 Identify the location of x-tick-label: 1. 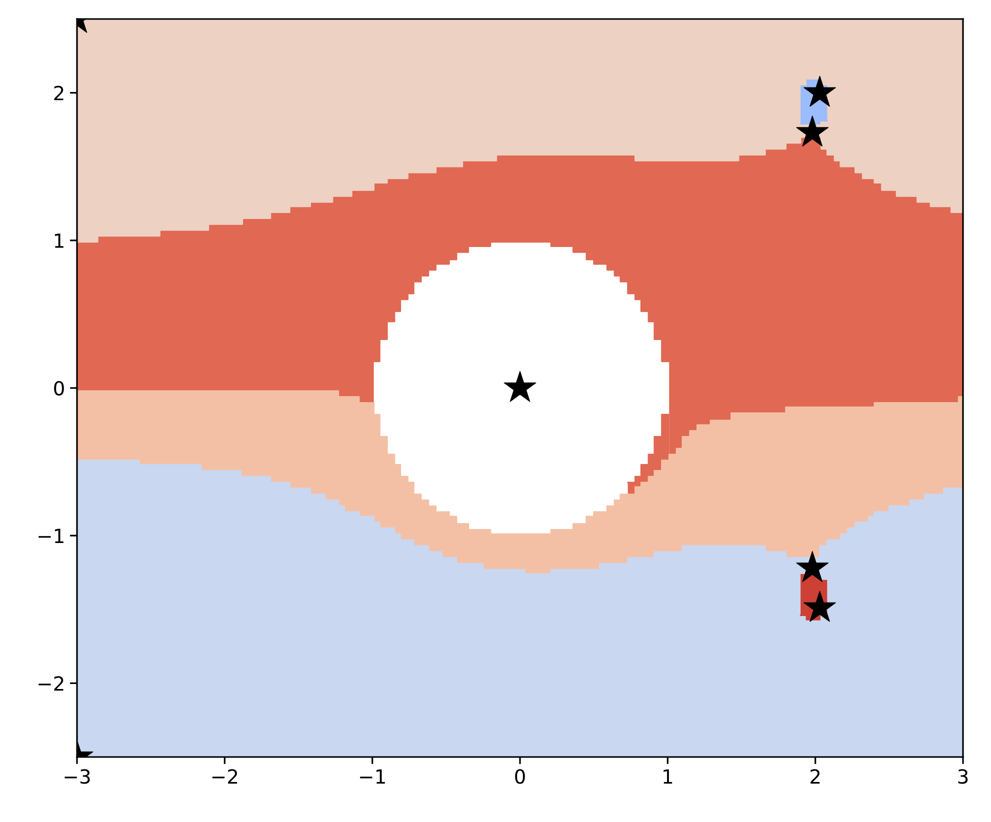
(668, 776).